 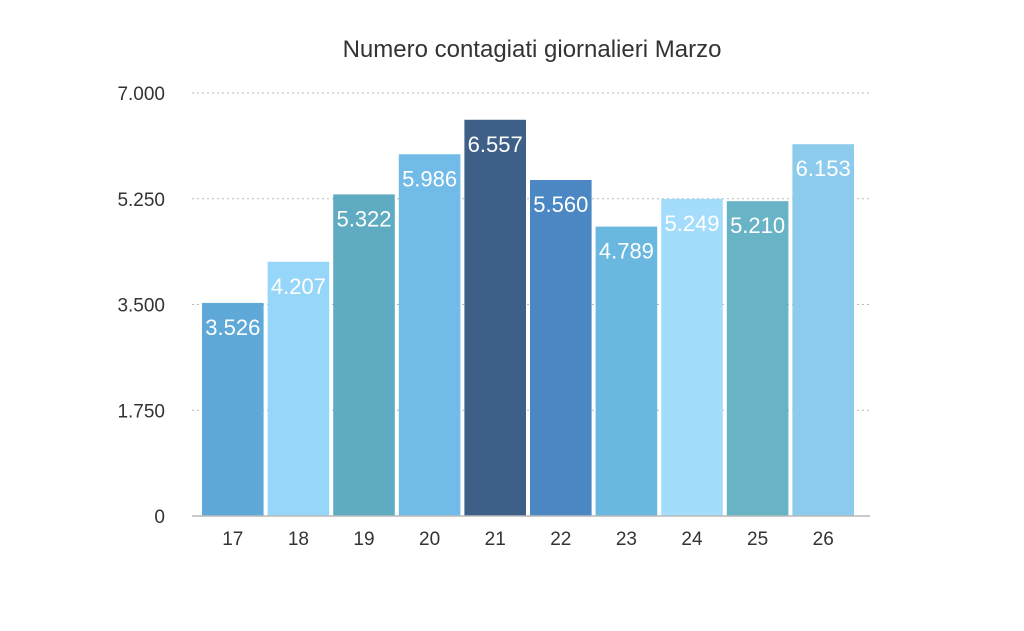 What do you see at coordinates (363, 218) in the screenshot?
I see `bar-value-label: 5.322` at bounding box center [363, 218].